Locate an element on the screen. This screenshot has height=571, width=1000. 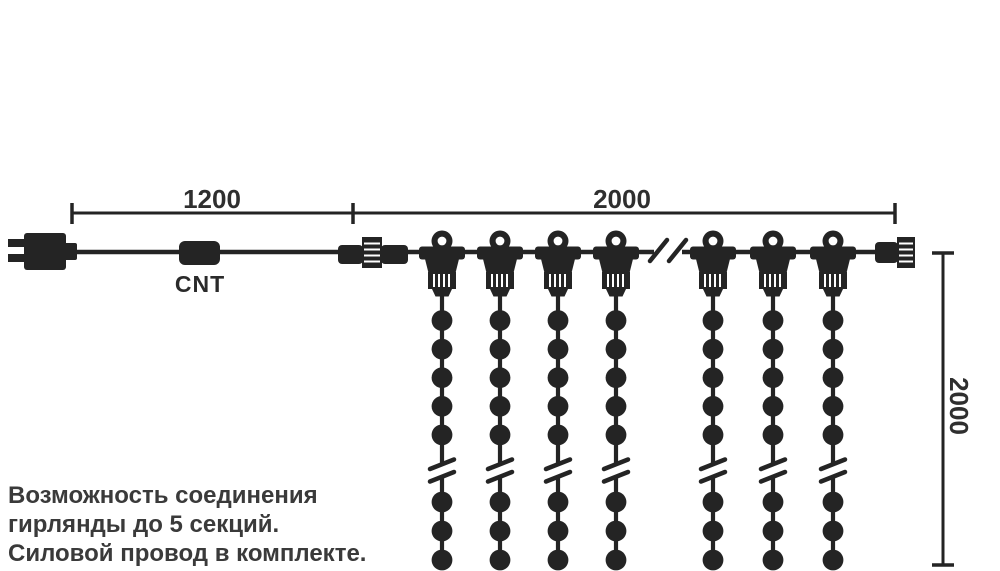
end-connector-body is located at coordinates (886, 252).